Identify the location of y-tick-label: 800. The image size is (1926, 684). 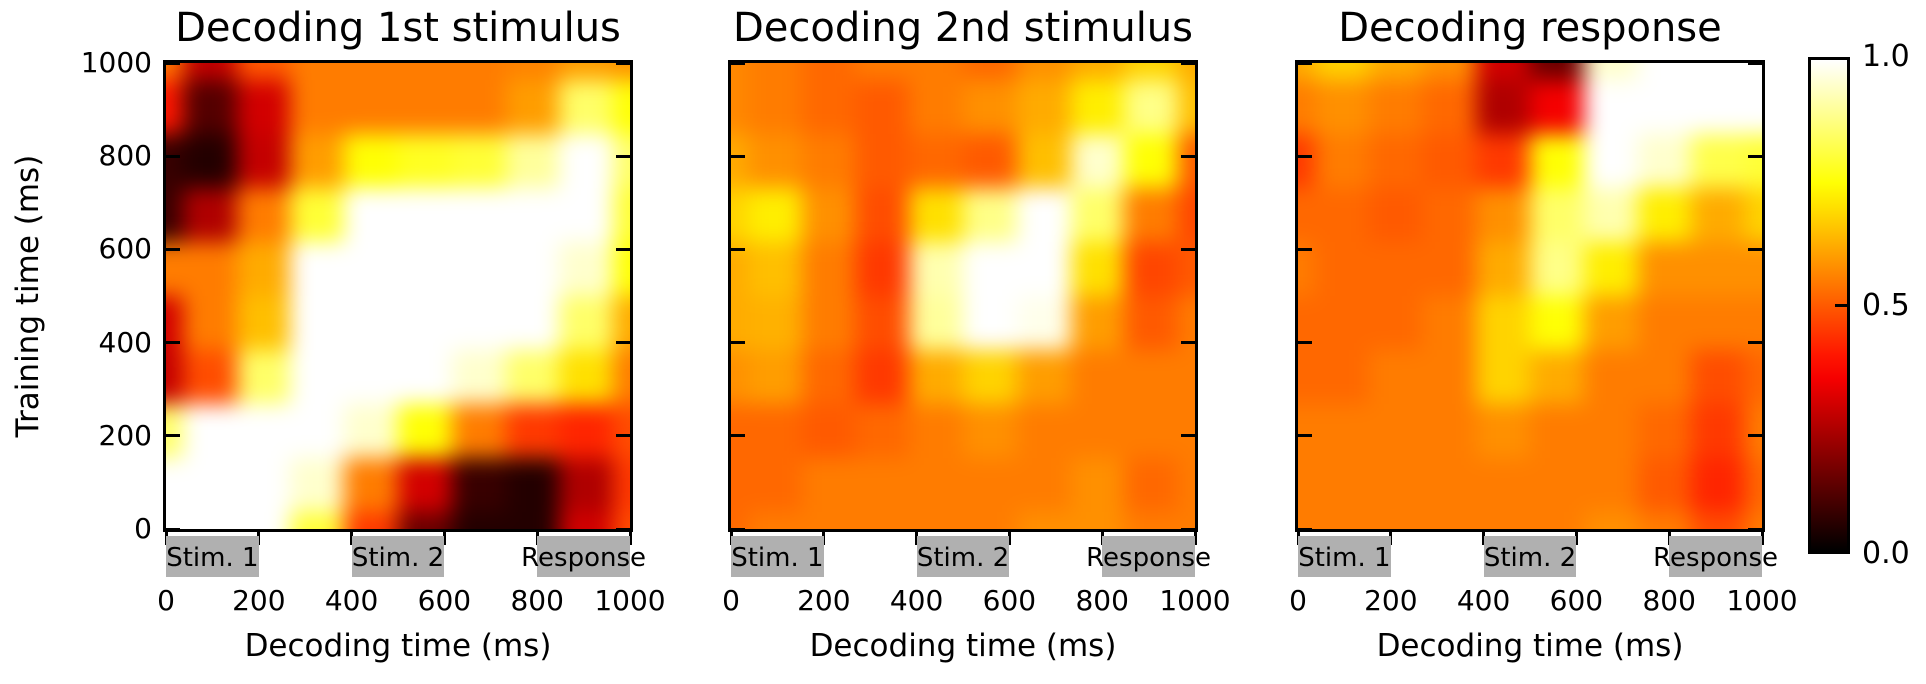
(125, 156).